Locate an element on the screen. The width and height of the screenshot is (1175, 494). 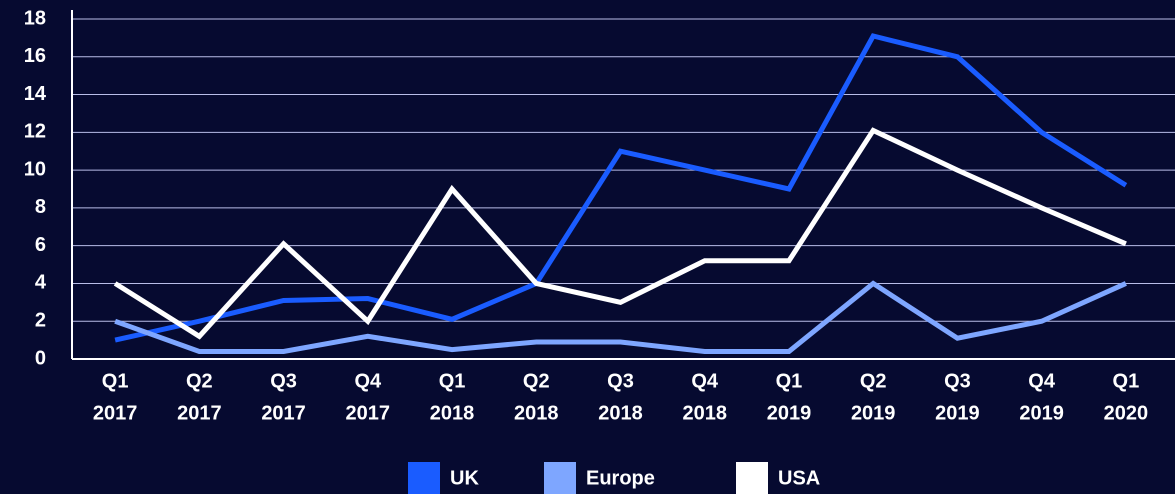
y-tick-label: 8 is located at coordinates (40, 207).